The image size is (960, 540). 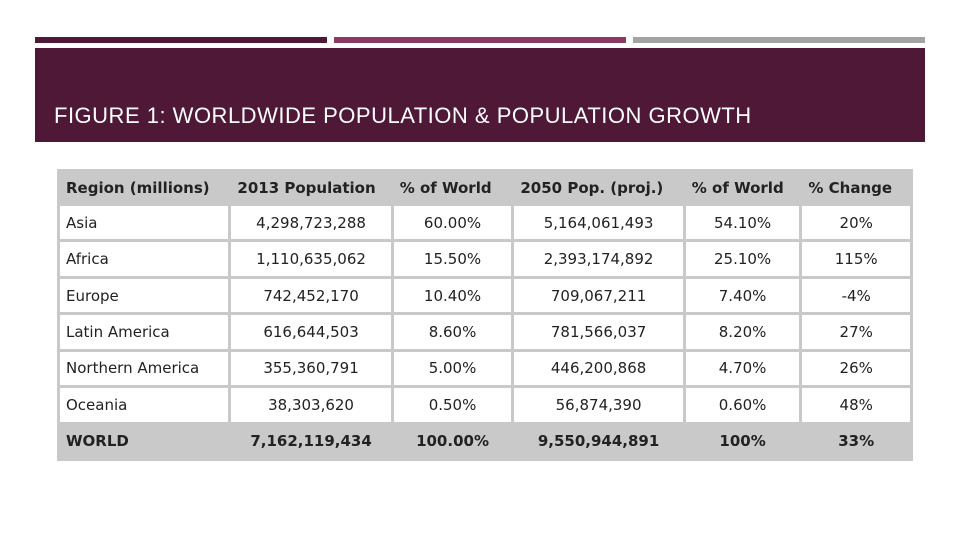 What do you see at coordinates (598, 187) in the screenshot?
I see `header-2050-population: 2050 Pop. (proj.)` at bounding box center [598, 187].